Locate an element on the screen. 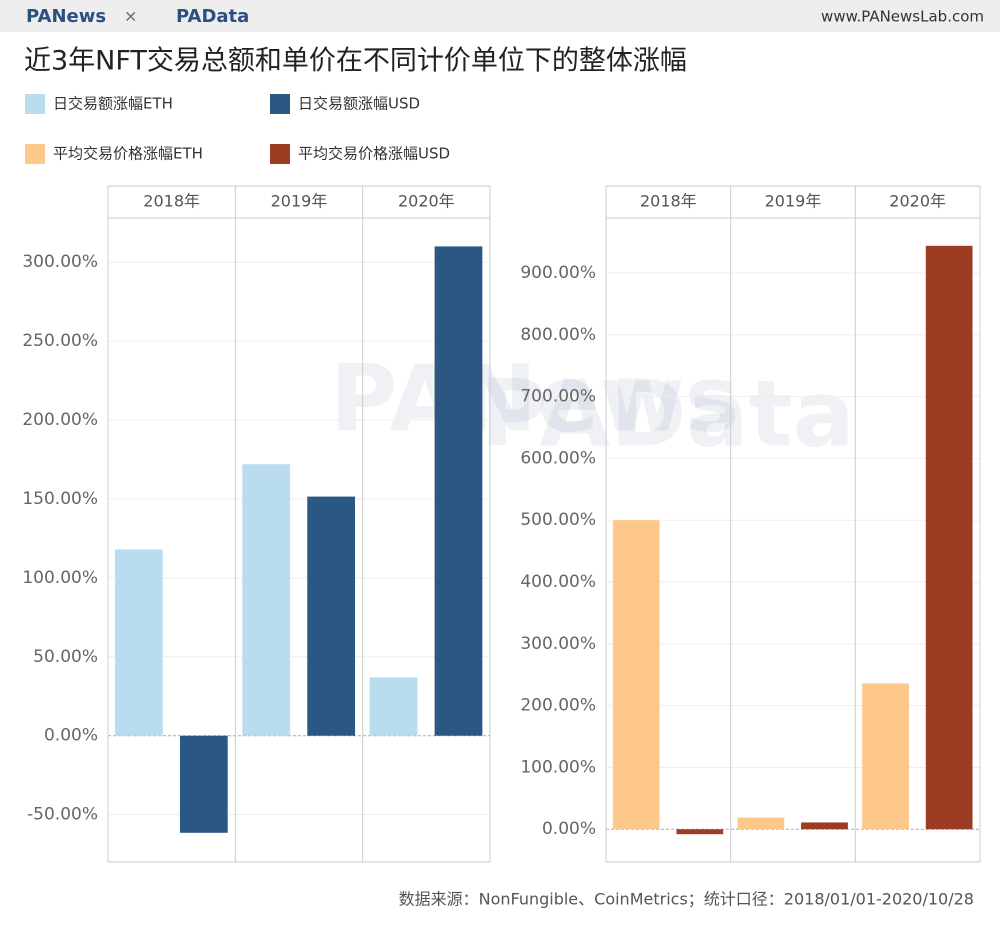 This screenshot has height=933, width=1000. watermark: PAData is located at coordinates (667, 413).